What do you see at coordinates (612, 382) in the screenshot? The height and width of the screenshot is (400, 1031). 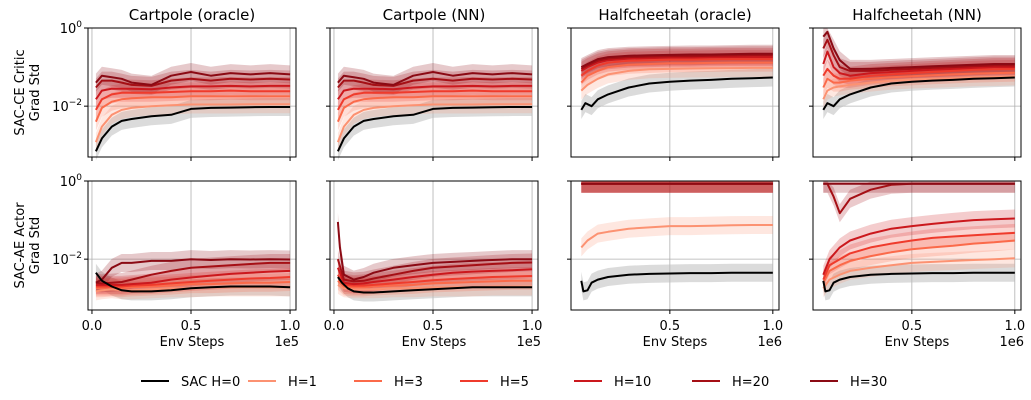 I see `legend-item: H=10` at bounding box center [612, 382].